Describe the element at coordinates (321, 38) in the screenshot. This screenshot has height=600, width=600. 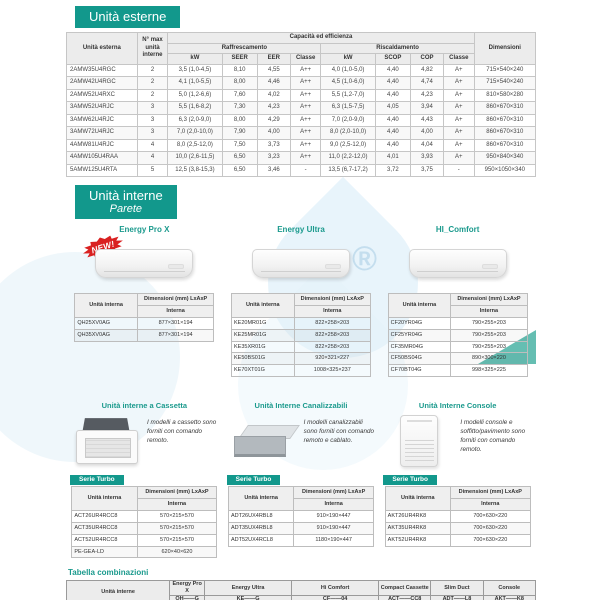
I see `col-header-capacity-group: Capacità ed efficienza` at that location.